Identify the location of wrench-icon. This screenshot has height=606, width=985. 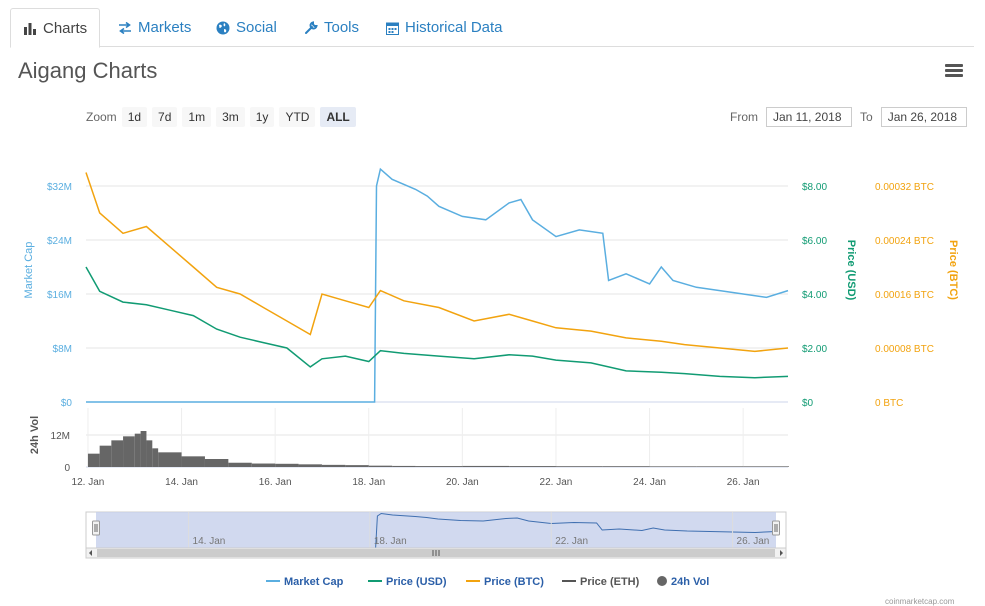
(311, 27).